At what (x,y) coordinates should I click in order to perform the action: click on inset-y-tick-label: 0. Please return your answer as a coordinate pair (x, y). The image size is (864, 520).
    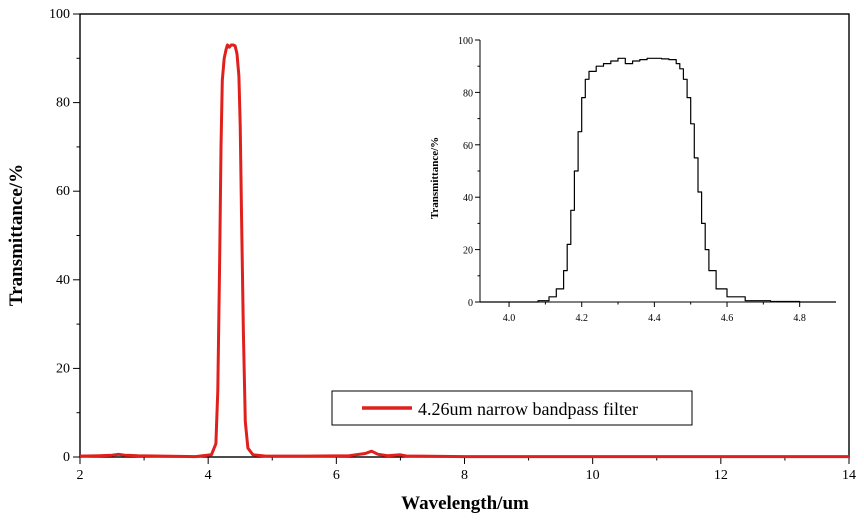
    Looking at the image, I should click on (470, 303).